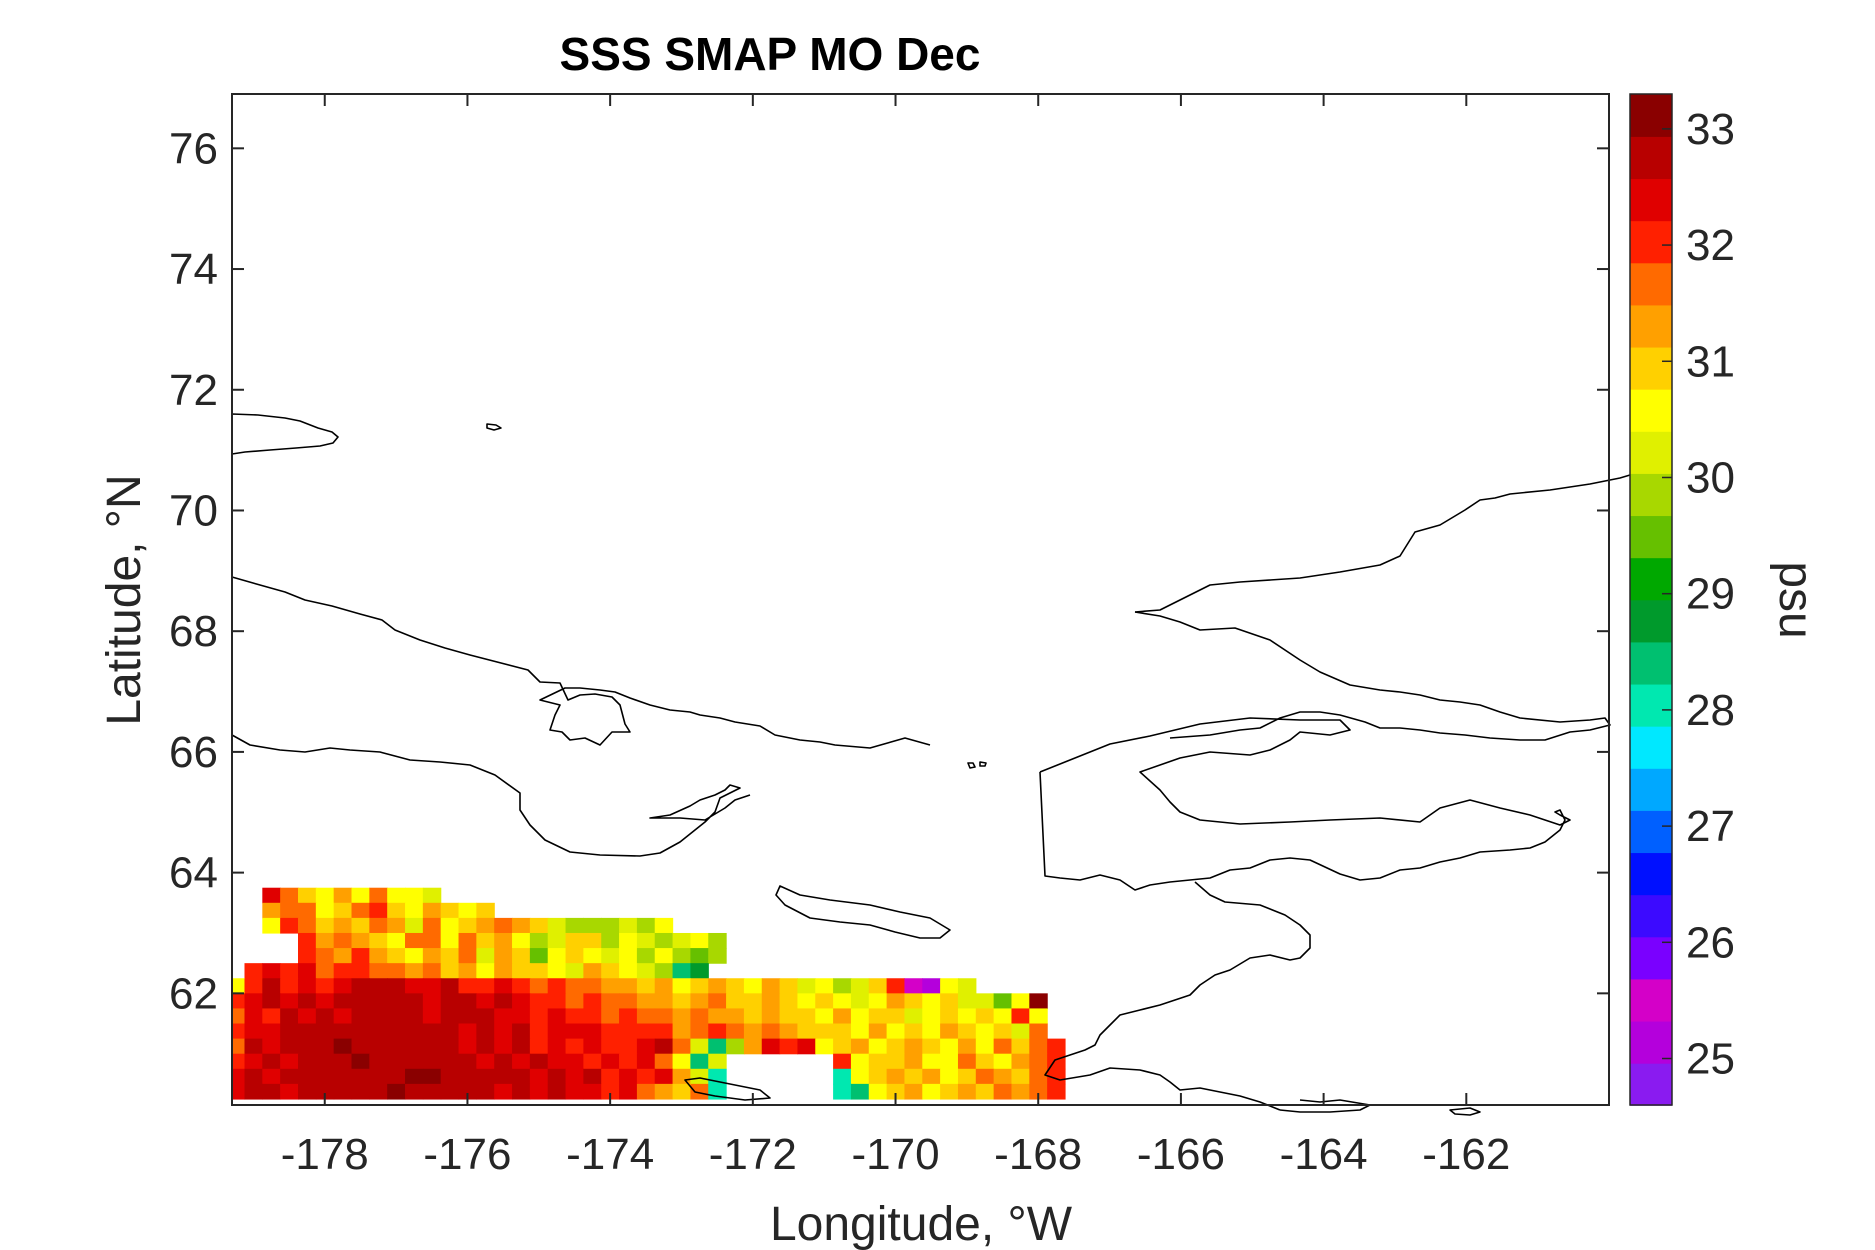 The height and width of the screenshot is (1250, 1875). Describe the element at coordinates (1710, 361) in the screenshot. I see `colorbar-tick-label: 31` at that location.